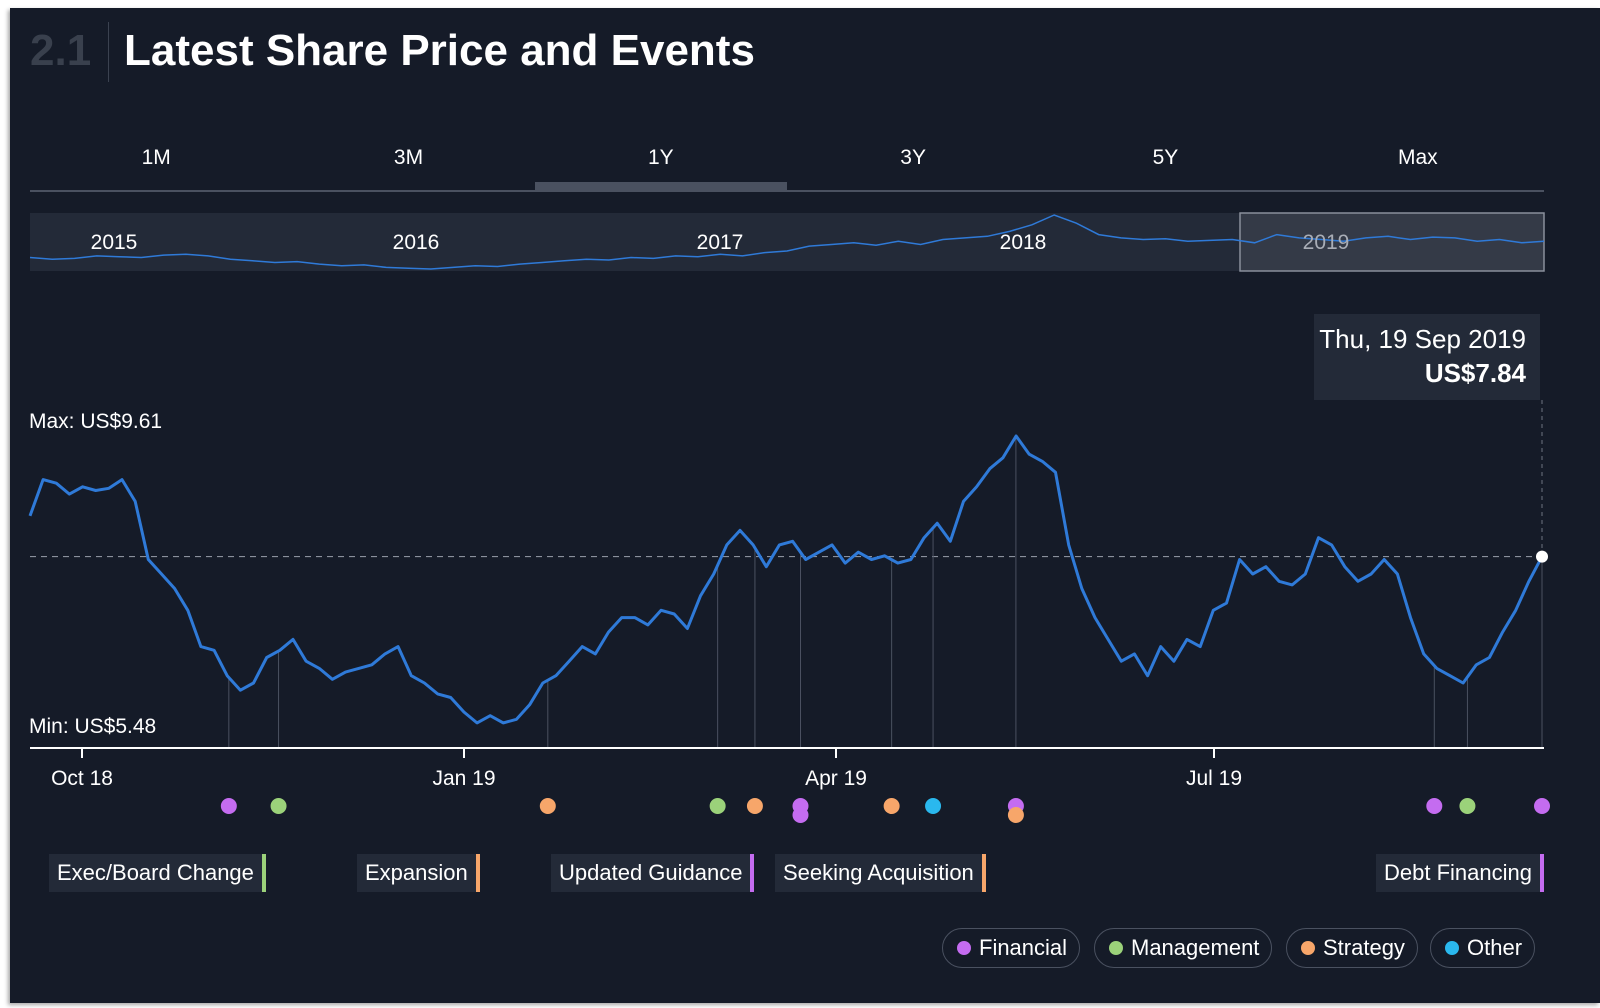  Describe the element at coordinates (408, 157) in the screenshot. I see `tab-3m: 3M` at that location.